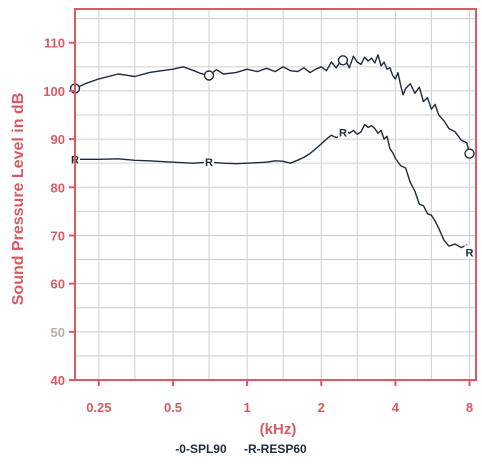  I want to click on y-tick-label: 70, so click(58, 235).